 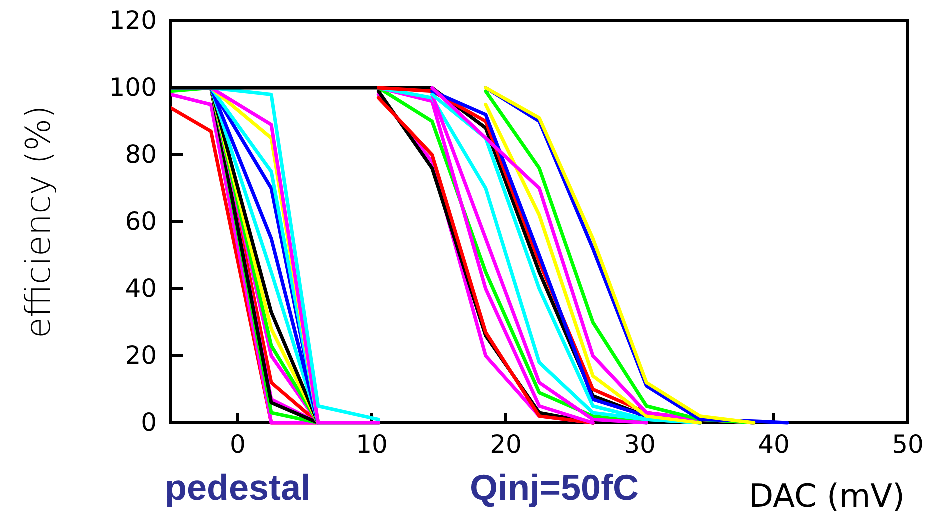 What do you see at coordinates (141, 288) in the screenshot?
I see `y-tick-label: 40` at bounding box center [141, 288].